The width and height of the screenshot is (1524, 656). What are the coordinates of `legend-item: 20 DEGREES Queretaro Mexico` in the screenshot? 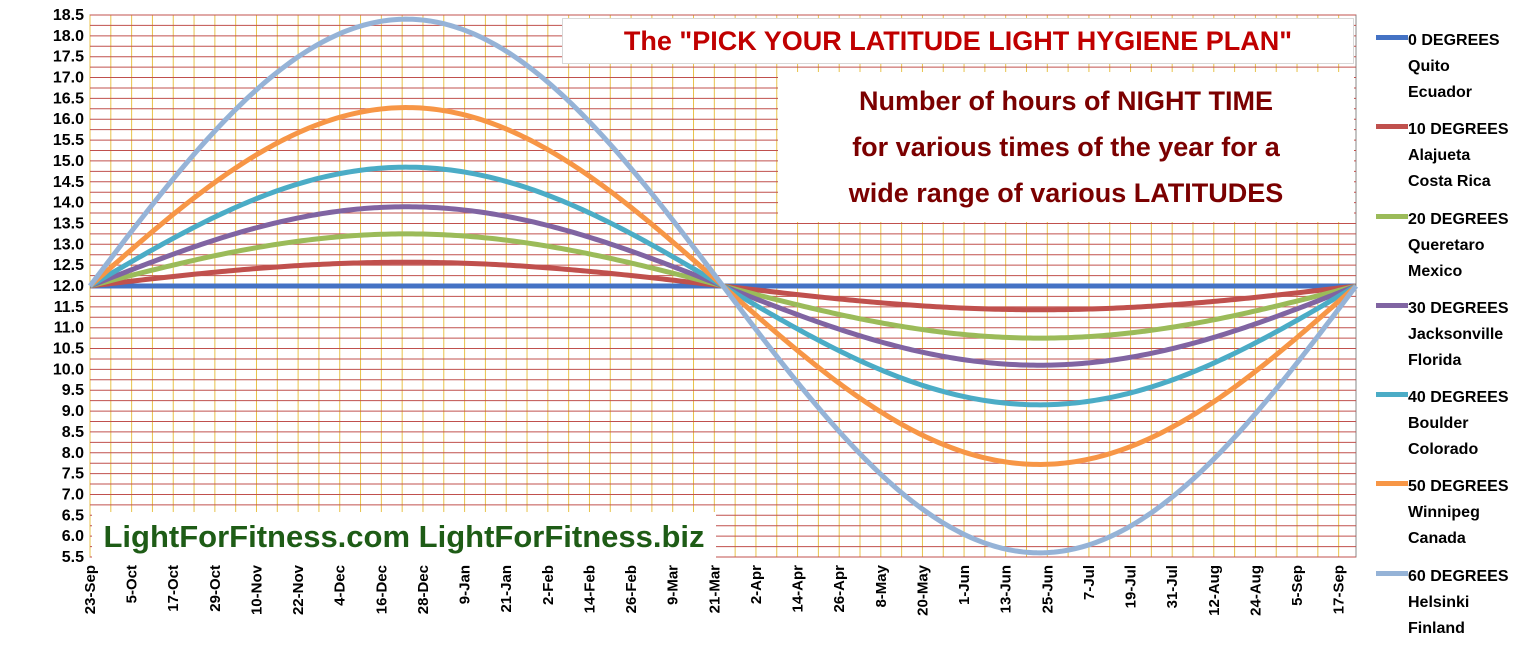 It's located at (1444, 243).